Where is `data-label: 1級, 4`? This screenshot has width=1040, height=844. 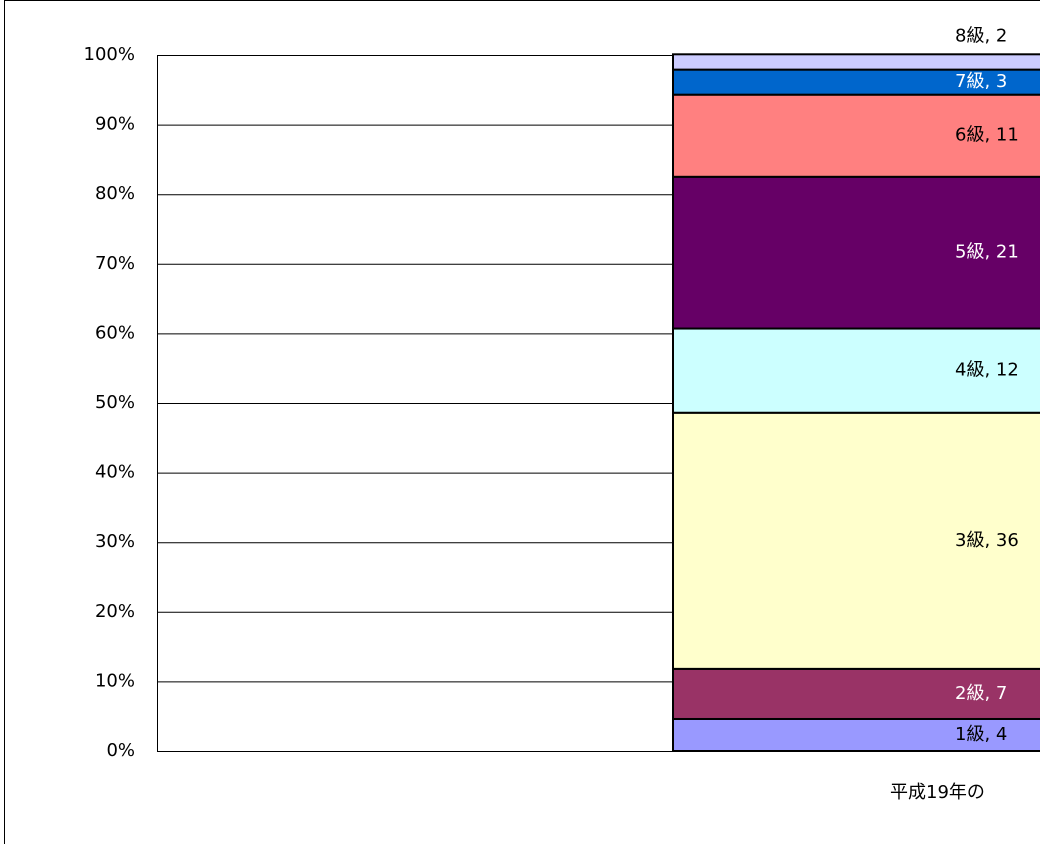 data-label: 1級, 4 is located at coordinates (981, 734).